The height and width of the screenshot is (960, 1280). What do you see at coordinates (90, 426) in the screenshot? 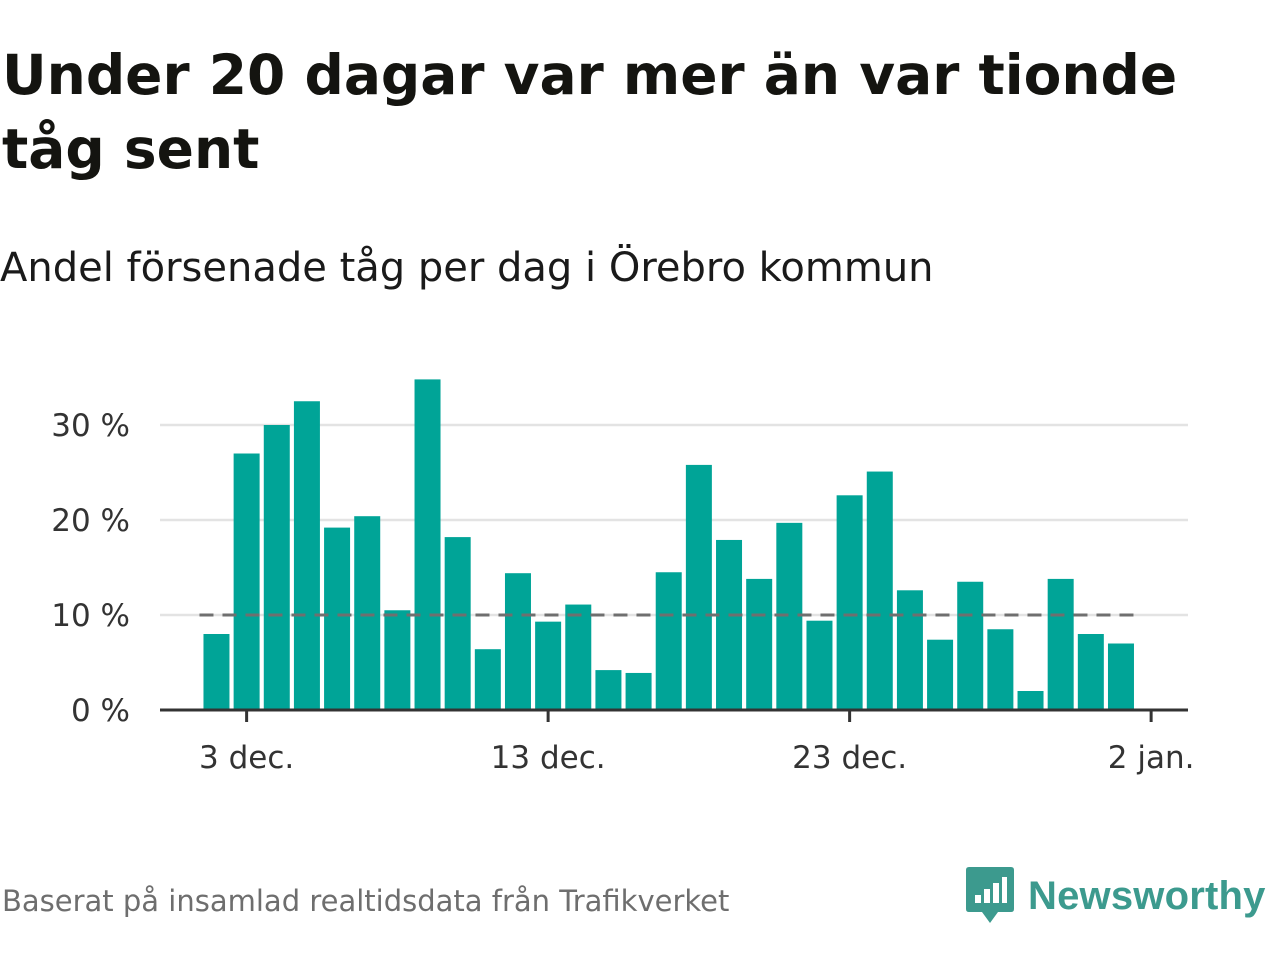
I see `y-tick-label: 30 %` at bounding box center [90, 426].